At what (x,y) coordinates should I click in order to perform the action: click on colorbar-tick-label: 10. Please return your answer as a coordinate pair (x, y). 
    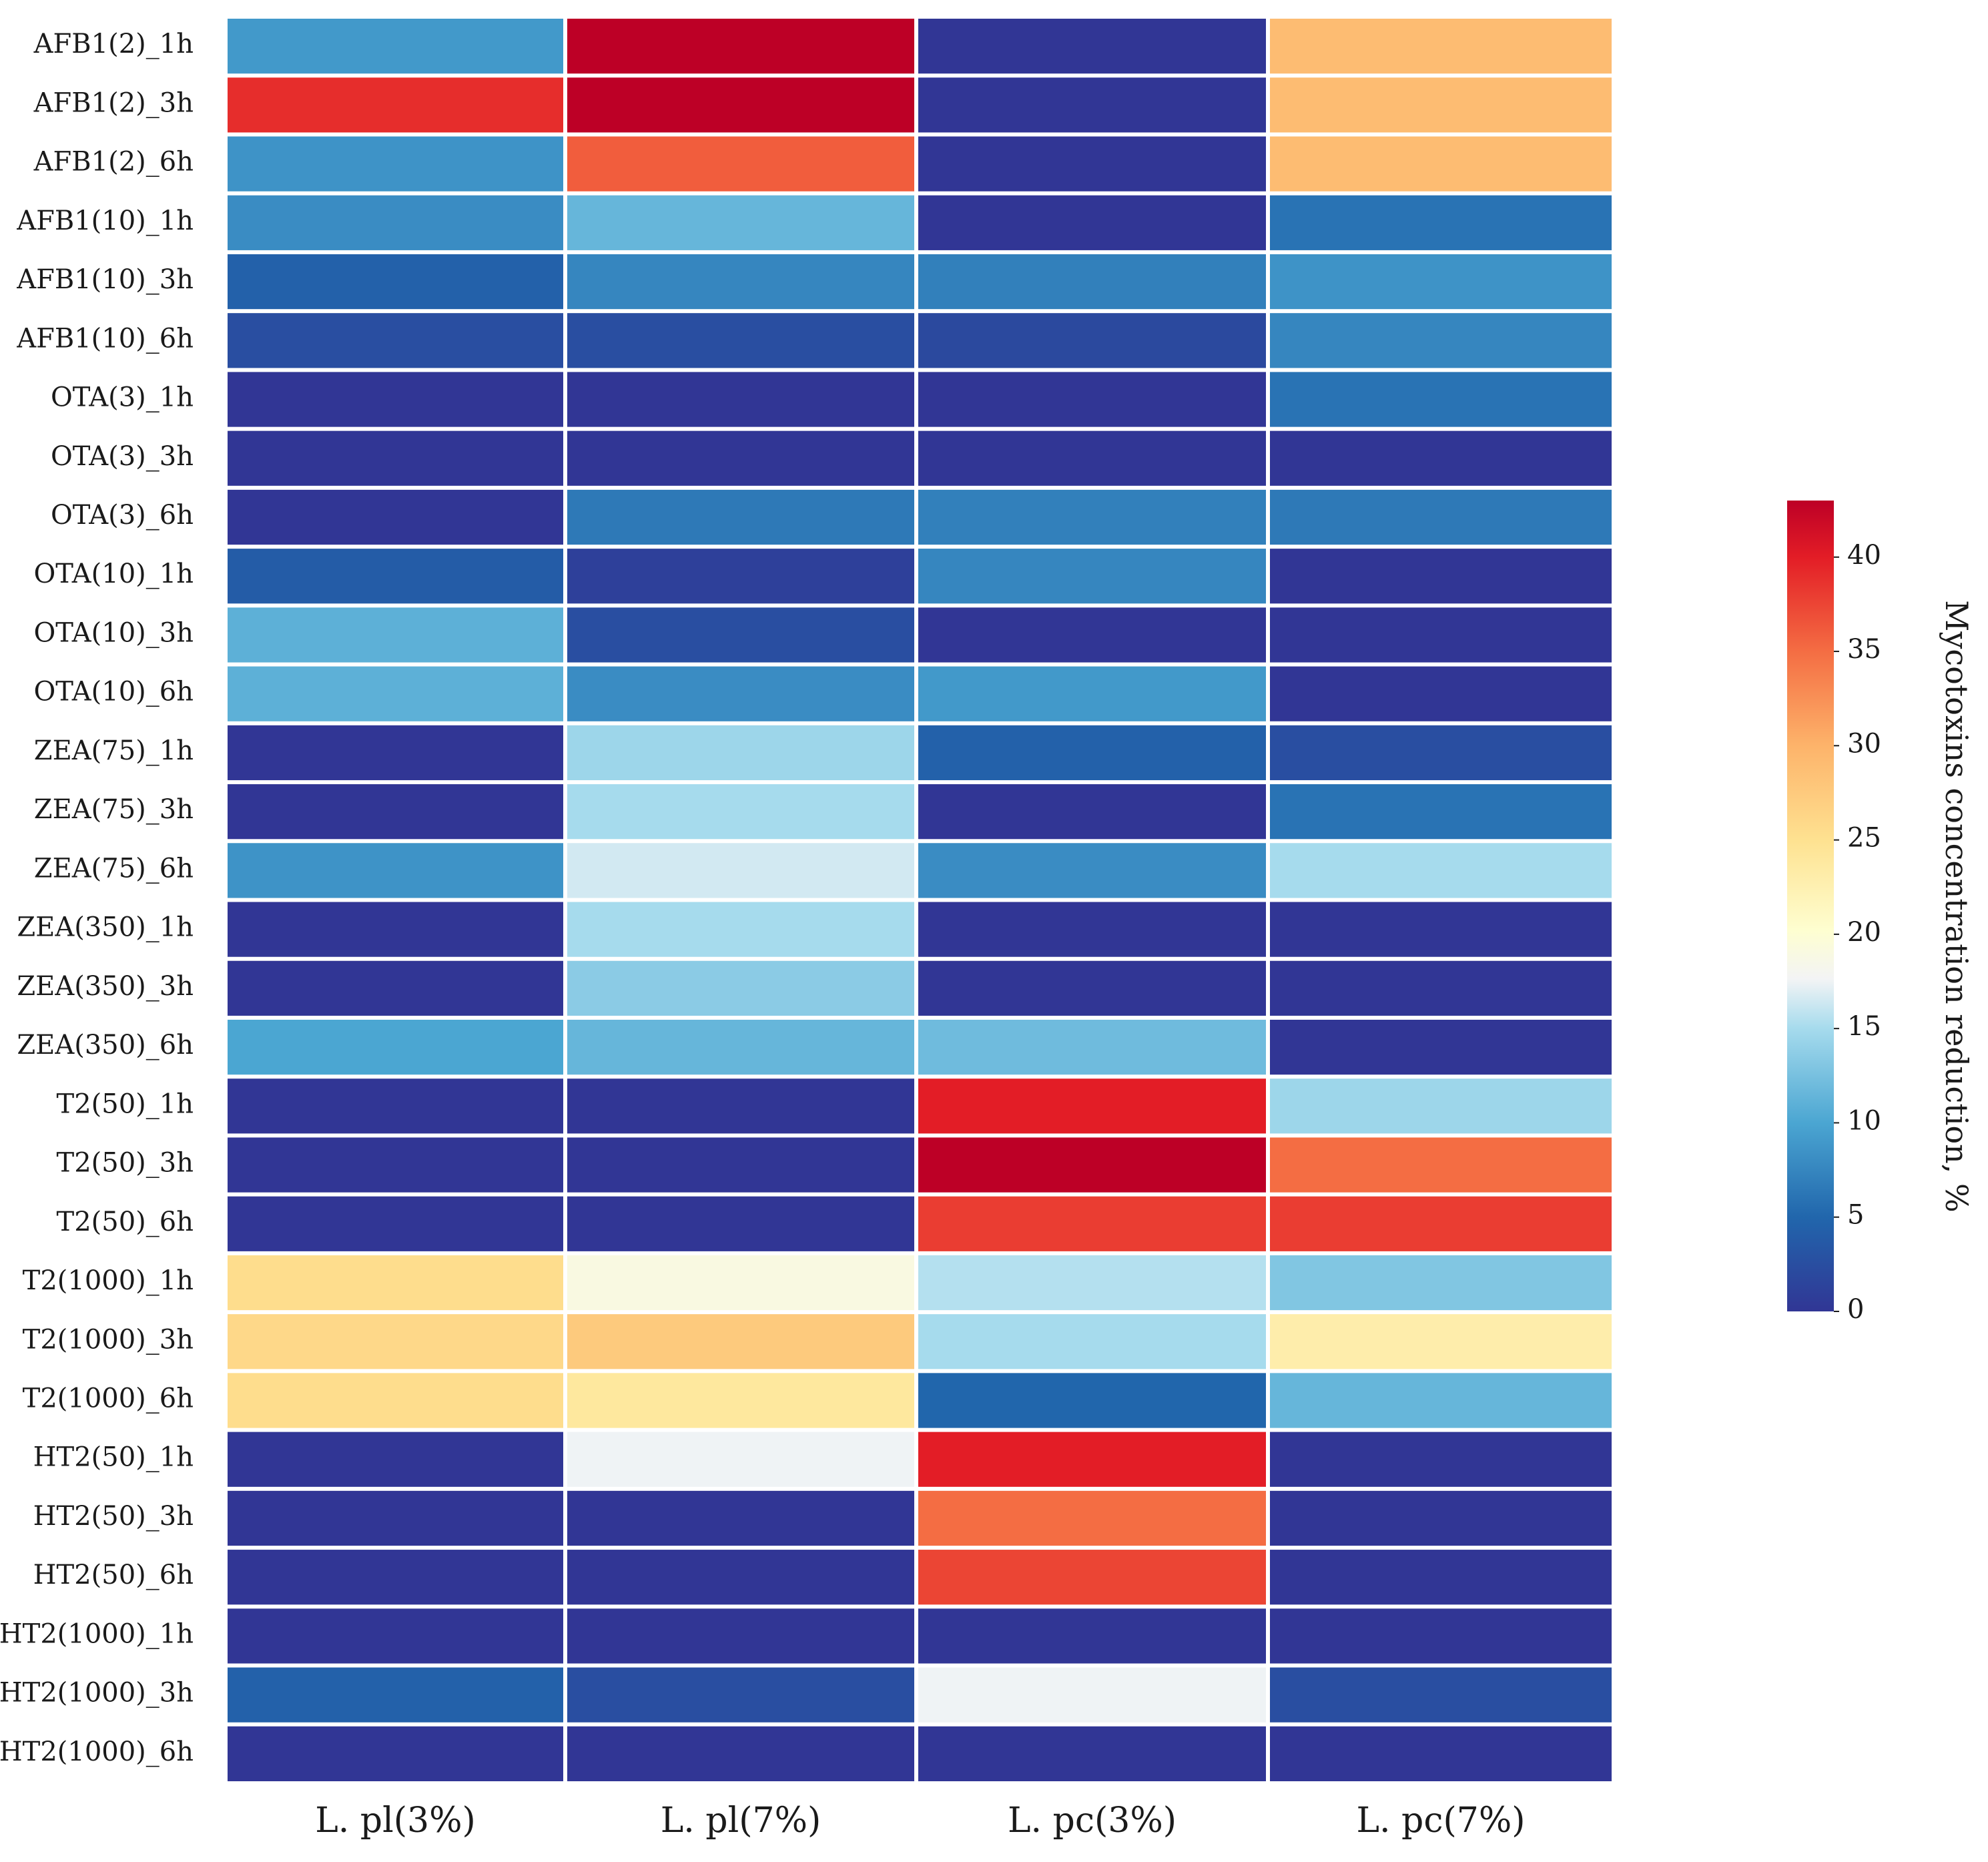
    Looking at the image, I should click on (1864, 1120).